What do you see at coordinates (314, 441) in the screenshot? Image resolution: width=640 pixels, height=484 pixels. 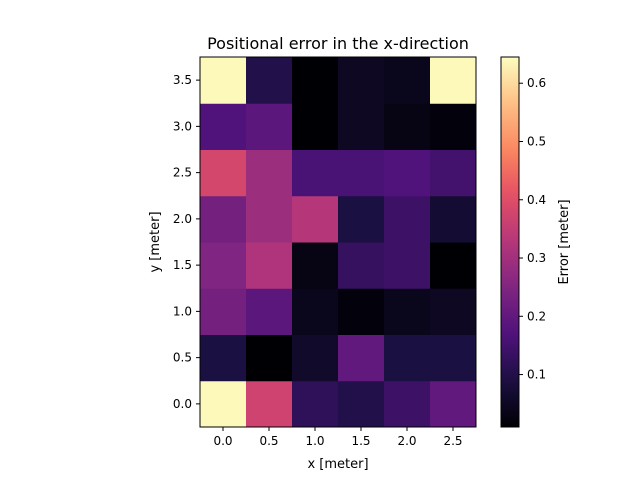 I see `x-tick-label: 1.0` at bounding box center [314, 441].